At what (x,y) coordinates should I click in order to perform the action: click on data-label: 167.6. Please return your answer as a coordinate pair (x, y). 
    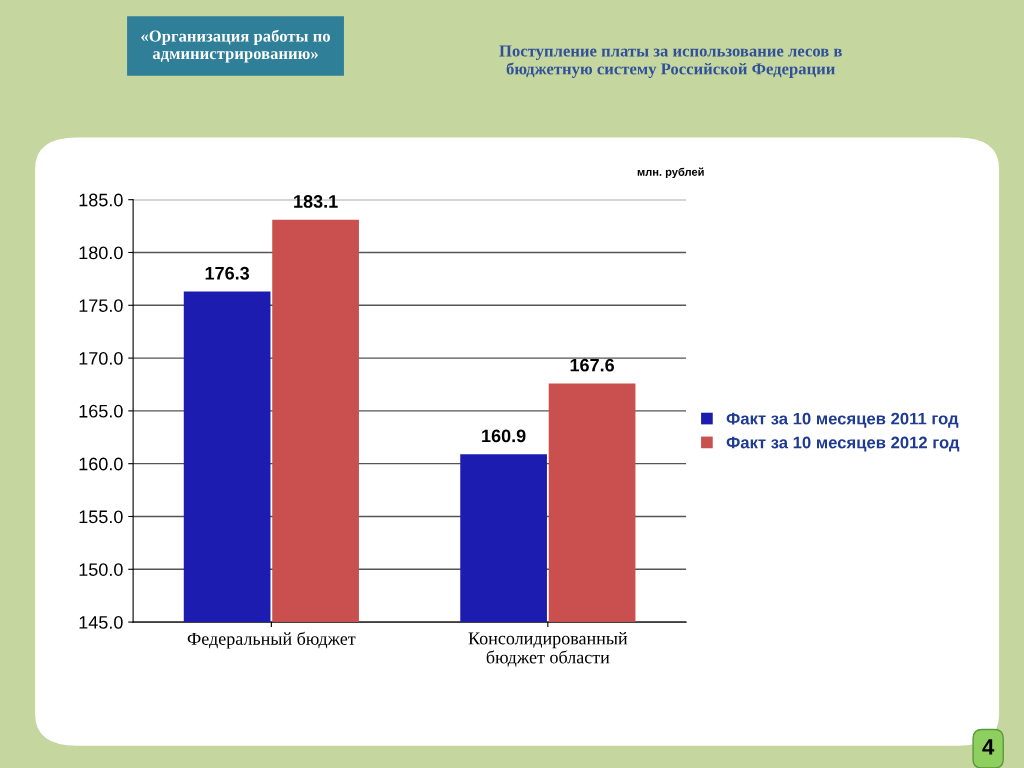
    Looking at the image, I should click on (592, 365).